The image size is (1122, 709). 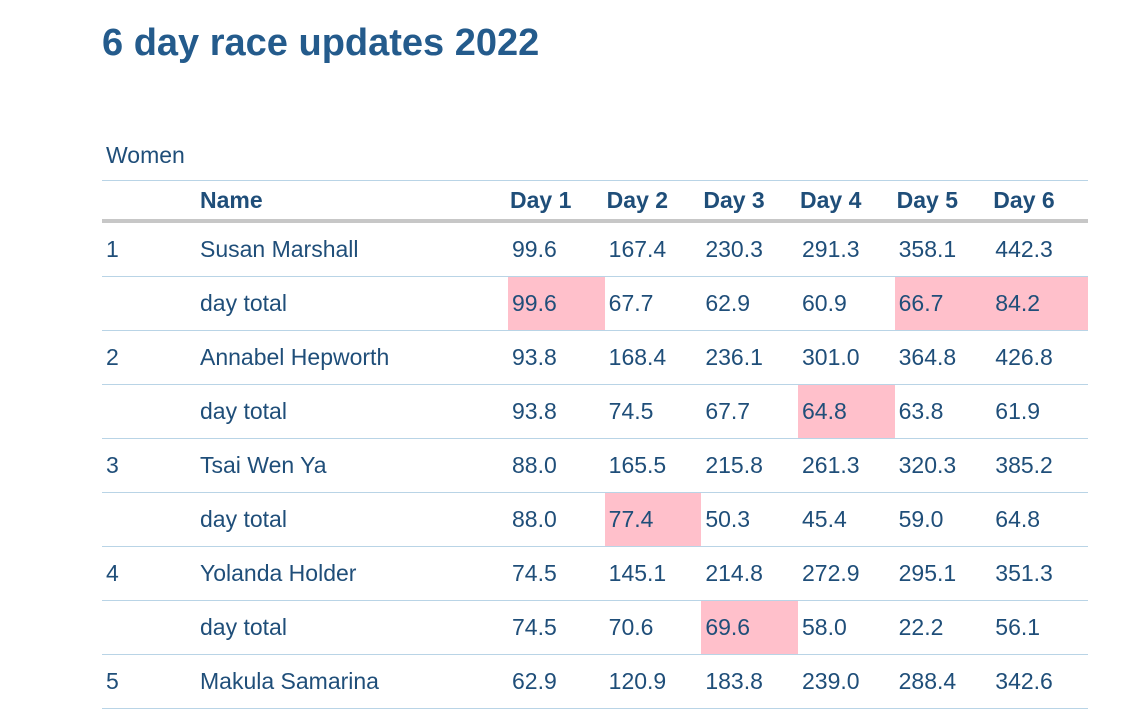 What do you see at coordinates (846, 357) in the screenshot?
I see `day-4-cell: 301.0` at bounding box center [846, 357].